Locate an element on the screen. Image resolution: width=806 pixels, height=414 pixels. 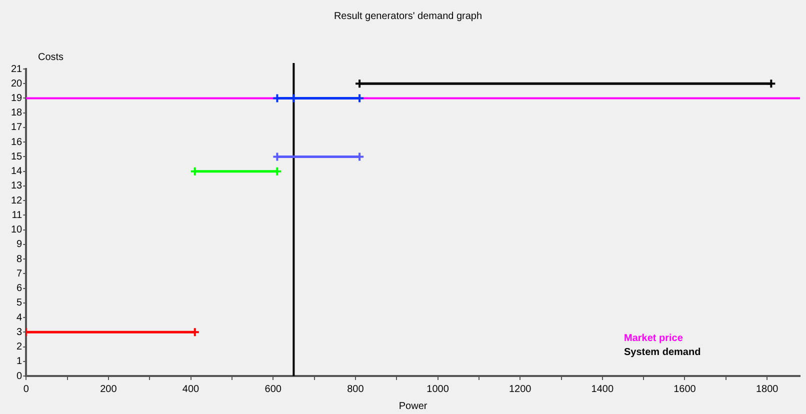
x-tick-label: 1200 is located at coordinates (520, 389).